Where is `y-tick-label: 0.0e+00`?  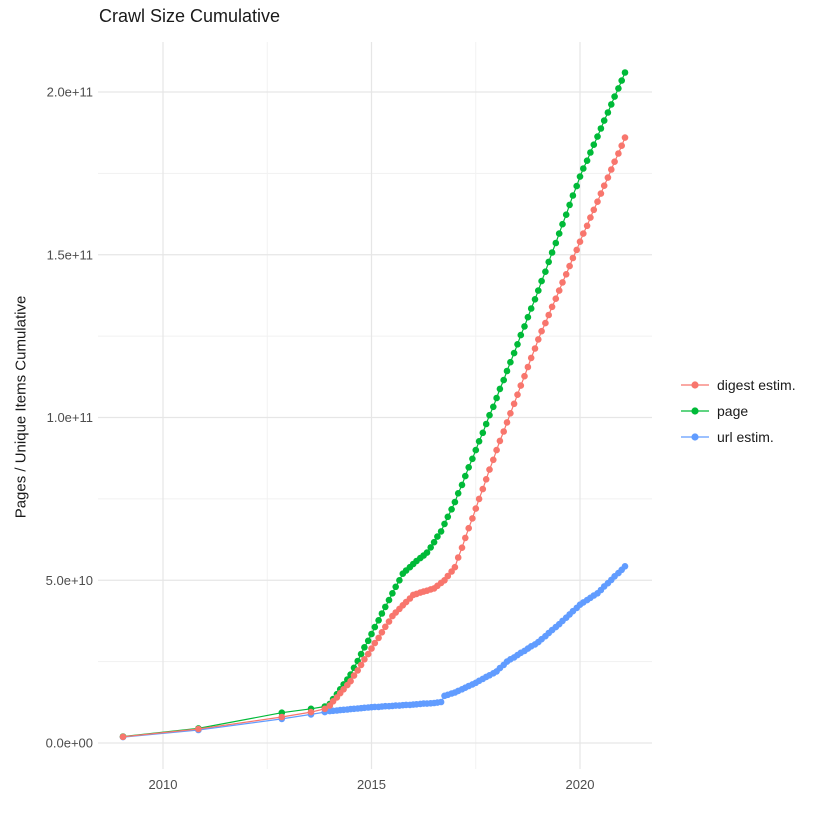 y-tick-label: 0.0e+00 is located at coordinates (69, 743).